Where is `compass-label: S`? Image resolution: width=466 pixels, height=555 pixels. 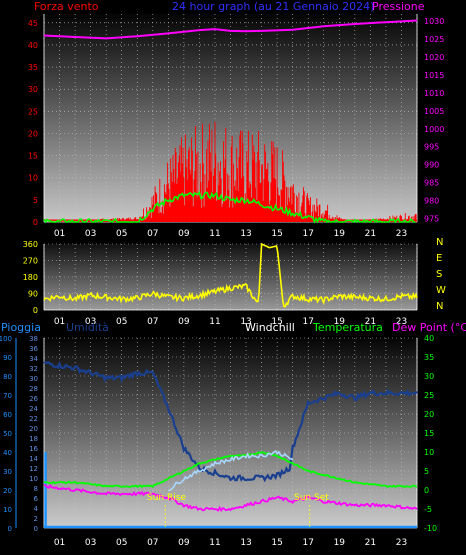
compass-label: S is located at coordinates (439, 274).